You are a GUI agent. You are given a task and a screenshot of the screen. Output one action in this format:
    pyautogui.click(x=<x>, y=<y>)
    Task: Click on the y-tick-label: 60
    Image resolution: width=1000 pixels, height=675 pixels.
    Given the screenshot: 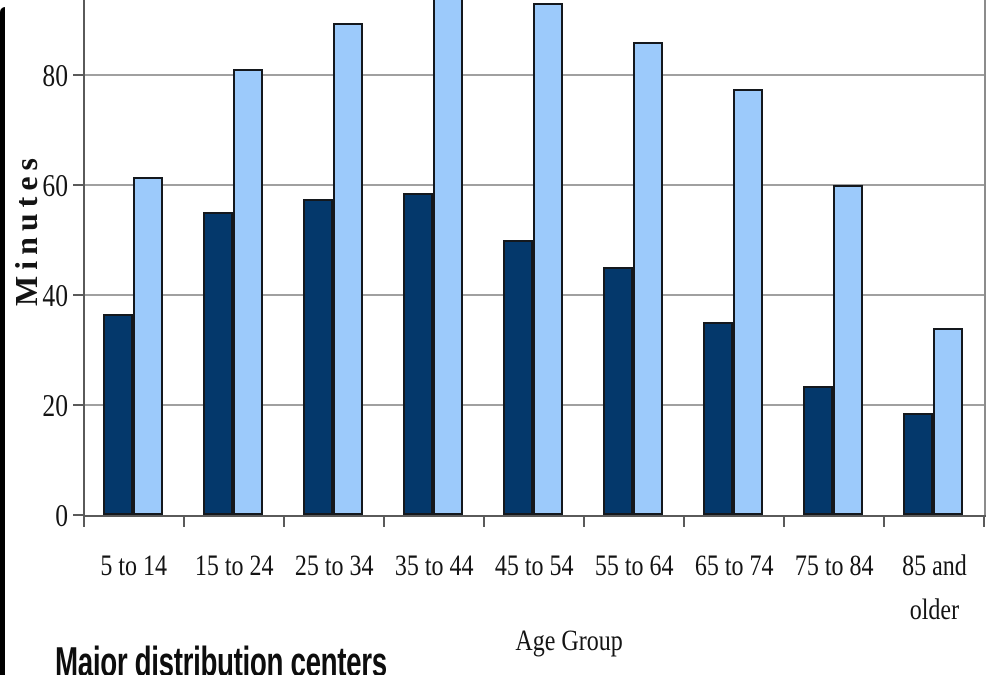 What is the action you would take?
    pyautogui.click(x=55, y=185)
    